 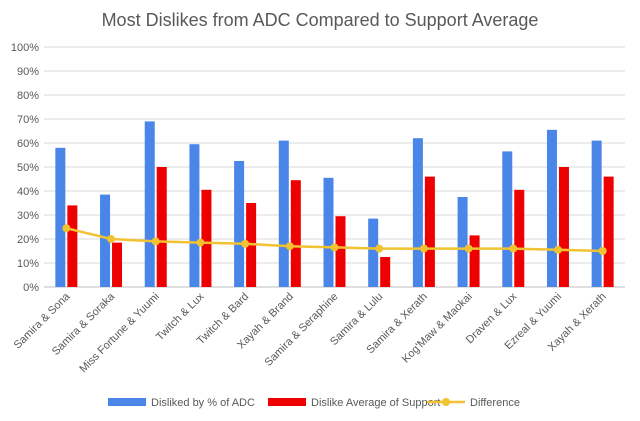 What do you see at coordinates (287, 402) in the screenshot?
I see `legend-swatch-support` at bounding box center [287, 402].